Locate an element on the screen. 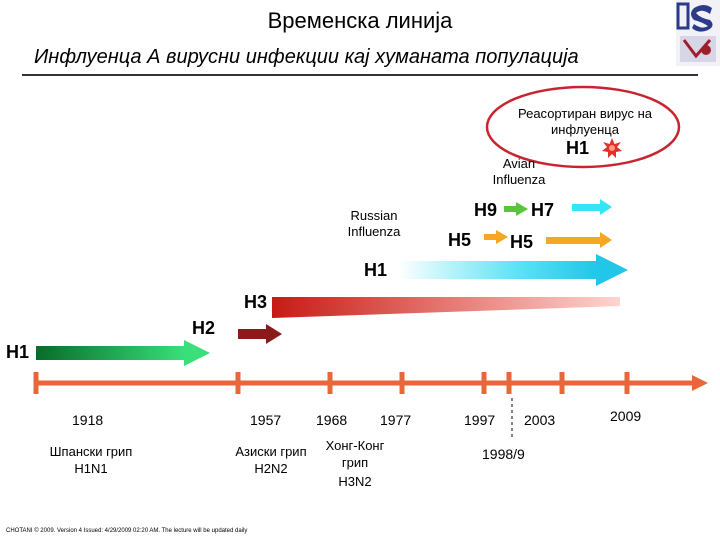 The image size is (720, 540). hong-kong-flu-type: H3N2 is located at coordinates (355, 481).